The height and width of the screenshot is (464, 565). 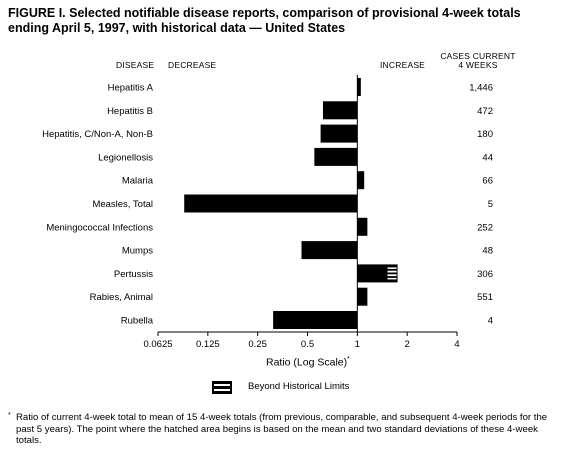 What do you see at coordinates (348, 359) in the screenshot?
I see `x-axis-title-footnote-mark: *` at bounding box center [348, 359].